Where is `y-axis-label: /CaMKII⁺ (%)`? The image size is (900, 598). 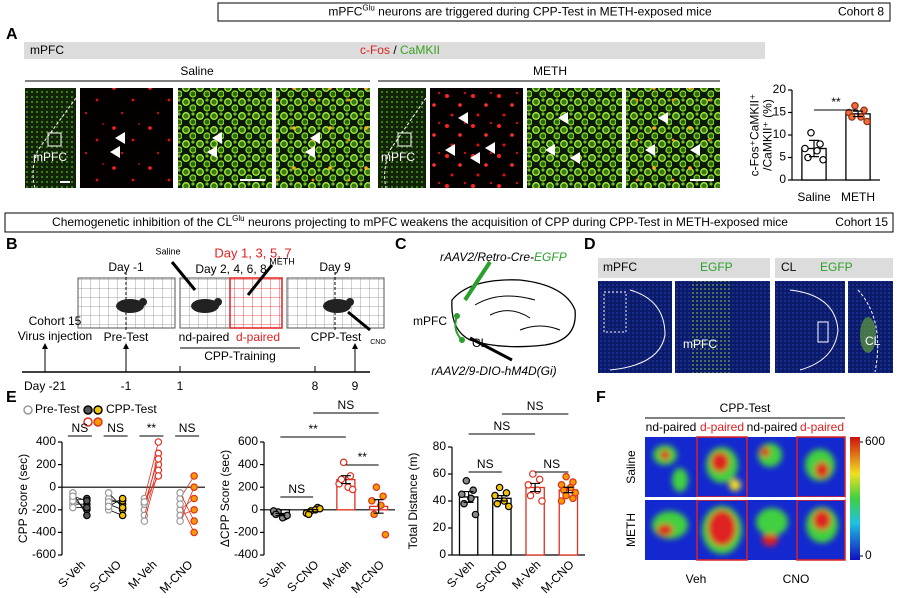 y-axis-label: /CaMKII⁺ (%) is located at coordinates (768, 135).